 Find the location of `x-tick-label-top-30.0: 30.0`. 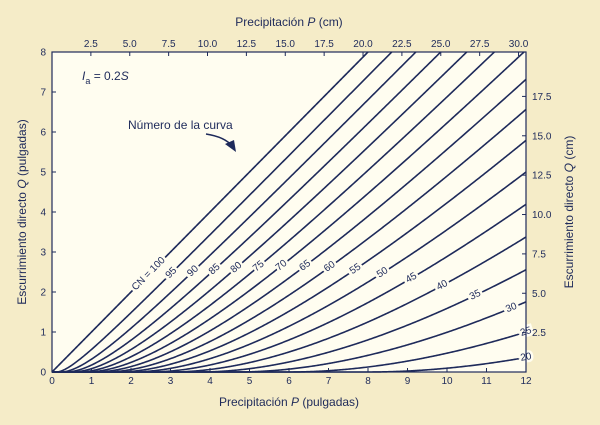

x-tick-label-top-30.0: 30.0 is located at coordinates (519, 44).